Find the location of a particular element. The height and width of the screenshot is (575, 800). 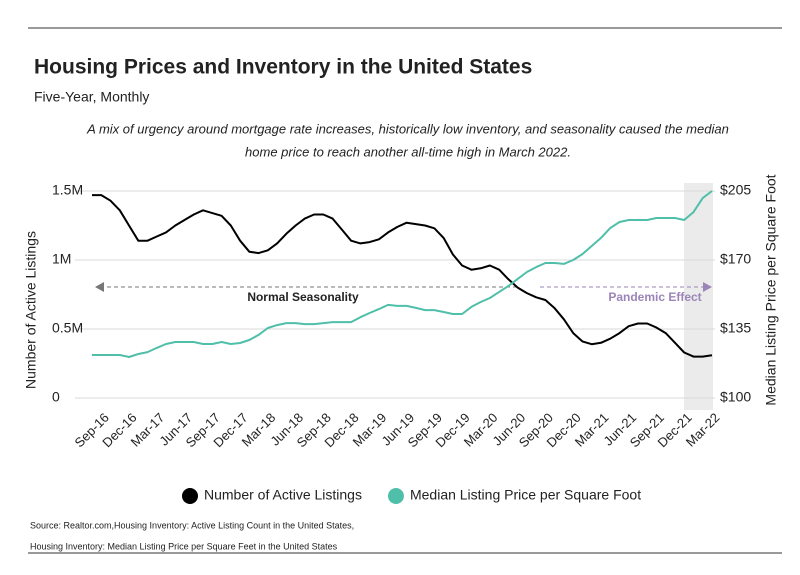

chart-subtitle: Five-Year, Monthly is located at coordinates (91, 97).